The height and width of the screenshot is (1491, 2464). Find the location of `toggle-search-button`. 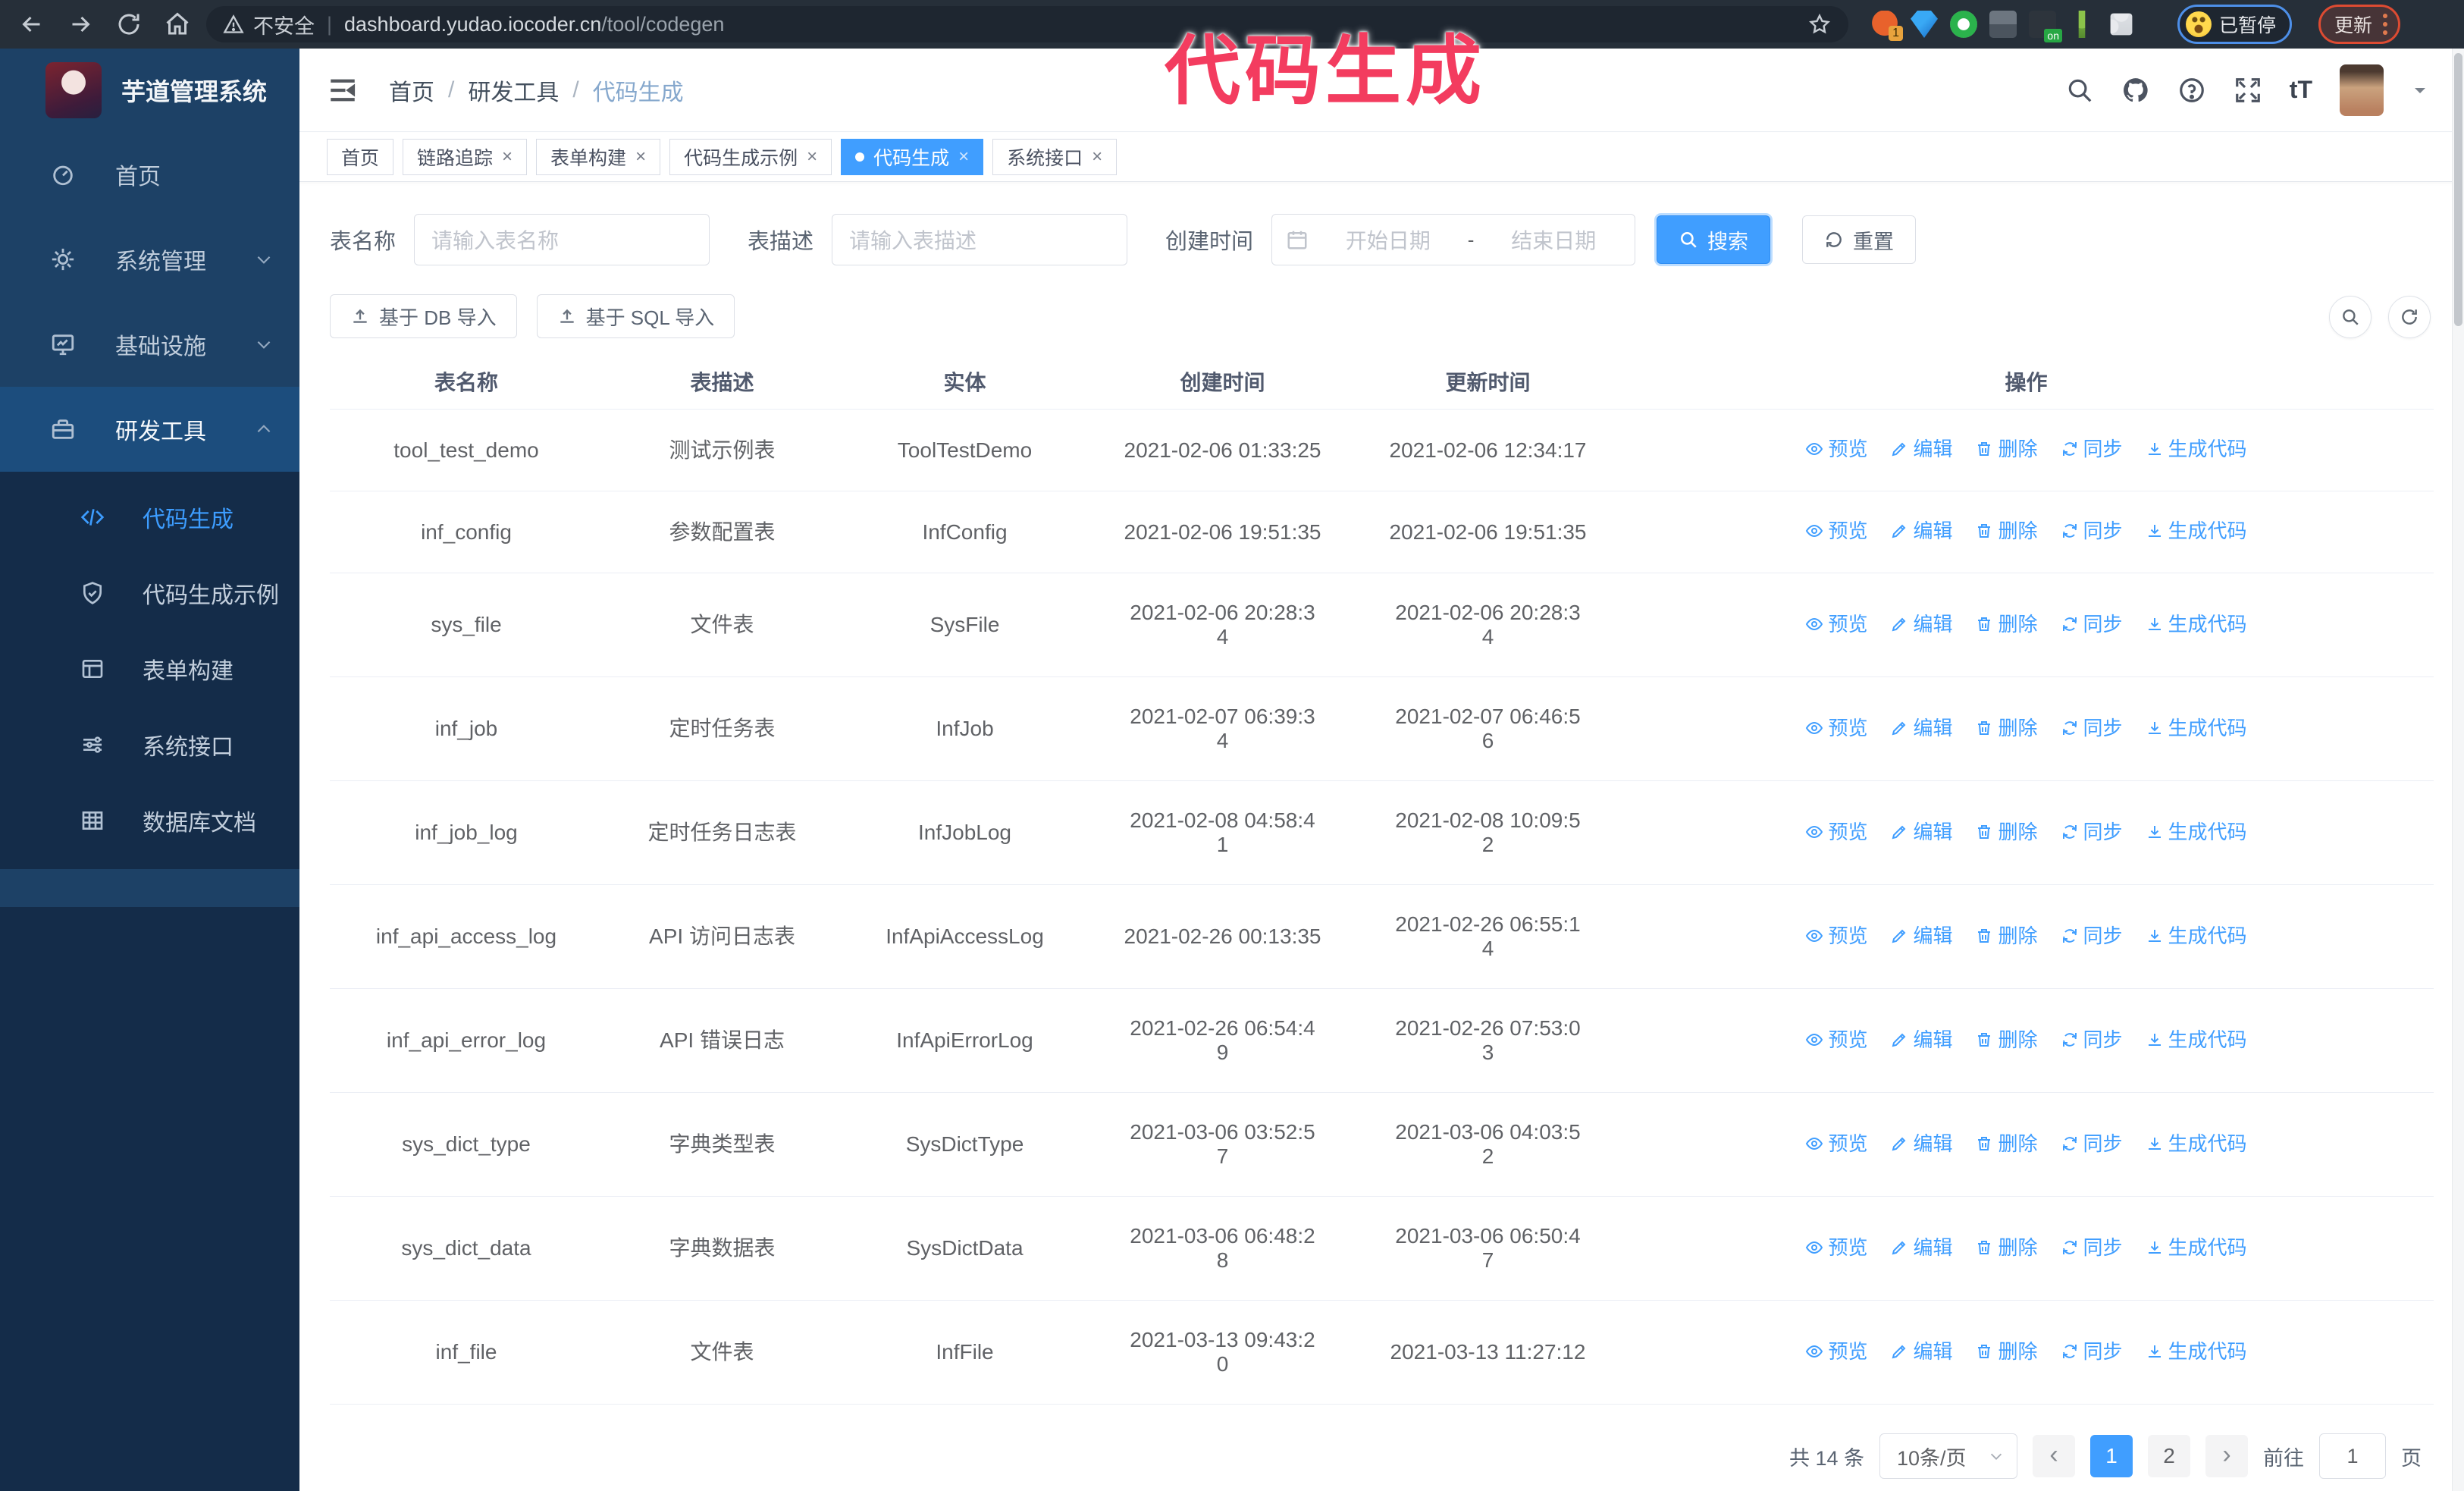

toggle-search-button is located at coordinates (2350, 317).